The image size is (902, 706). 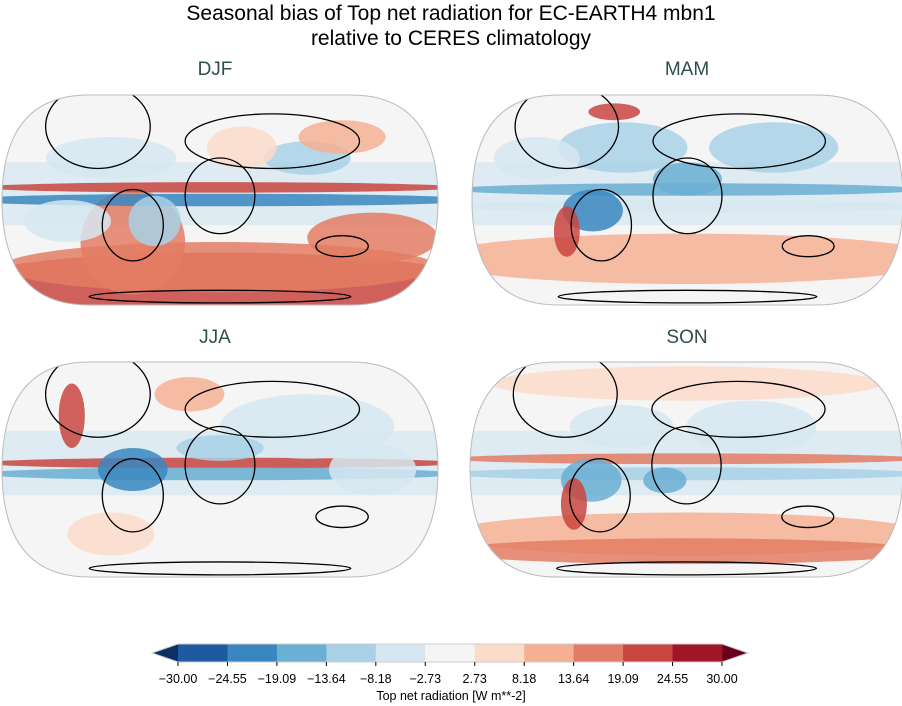 What do you see at coordinates (474, 679) in the screenshot?
I see `colorbar-tick-label: 2.73` at bounding box center [474, 679].